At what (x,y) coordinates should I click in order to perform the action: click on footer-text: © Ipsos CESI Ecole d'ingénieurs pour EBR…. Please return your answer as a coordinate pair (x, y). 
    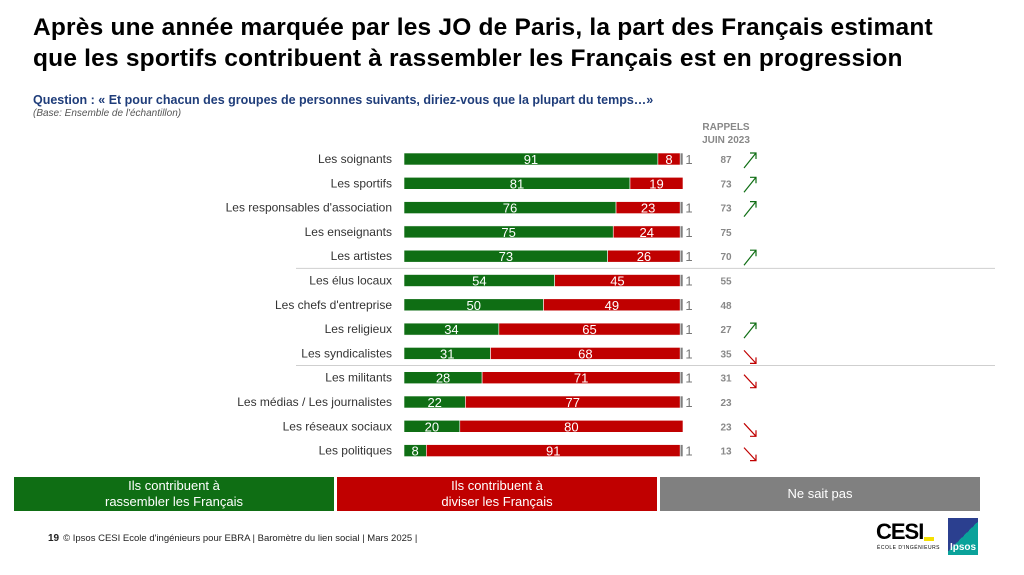
    Looking at the image, I should click on (240, 538).